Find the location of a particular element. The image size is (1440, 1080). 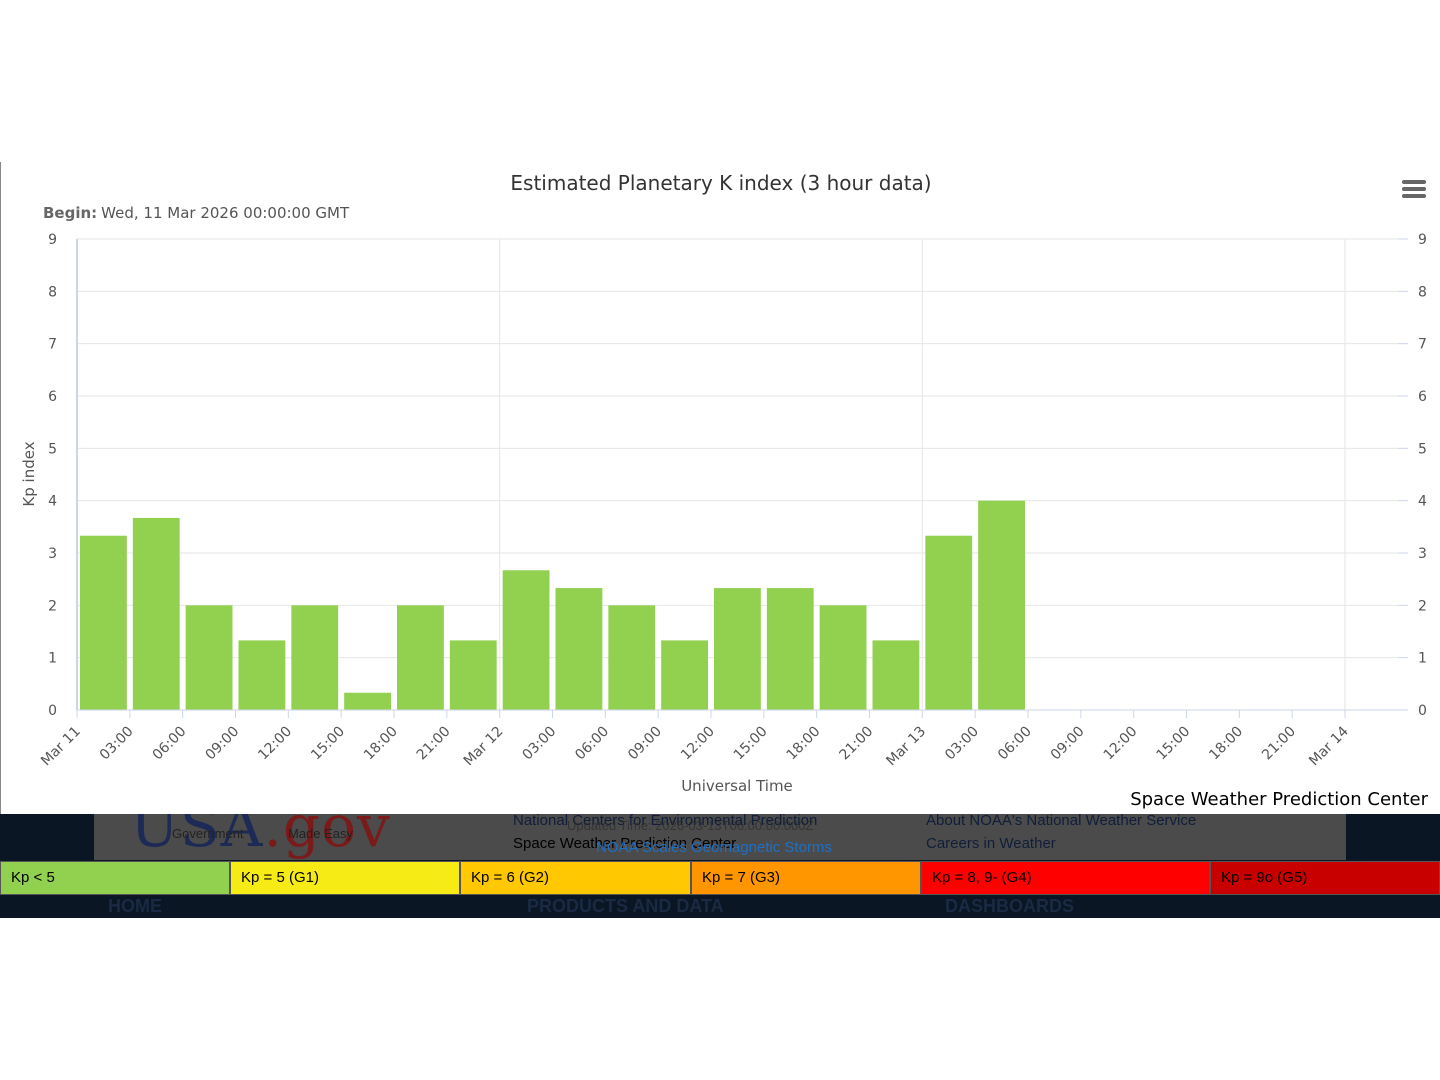

legend-kp-below-5: Kp < 5 is located at coordinates (115, 878).